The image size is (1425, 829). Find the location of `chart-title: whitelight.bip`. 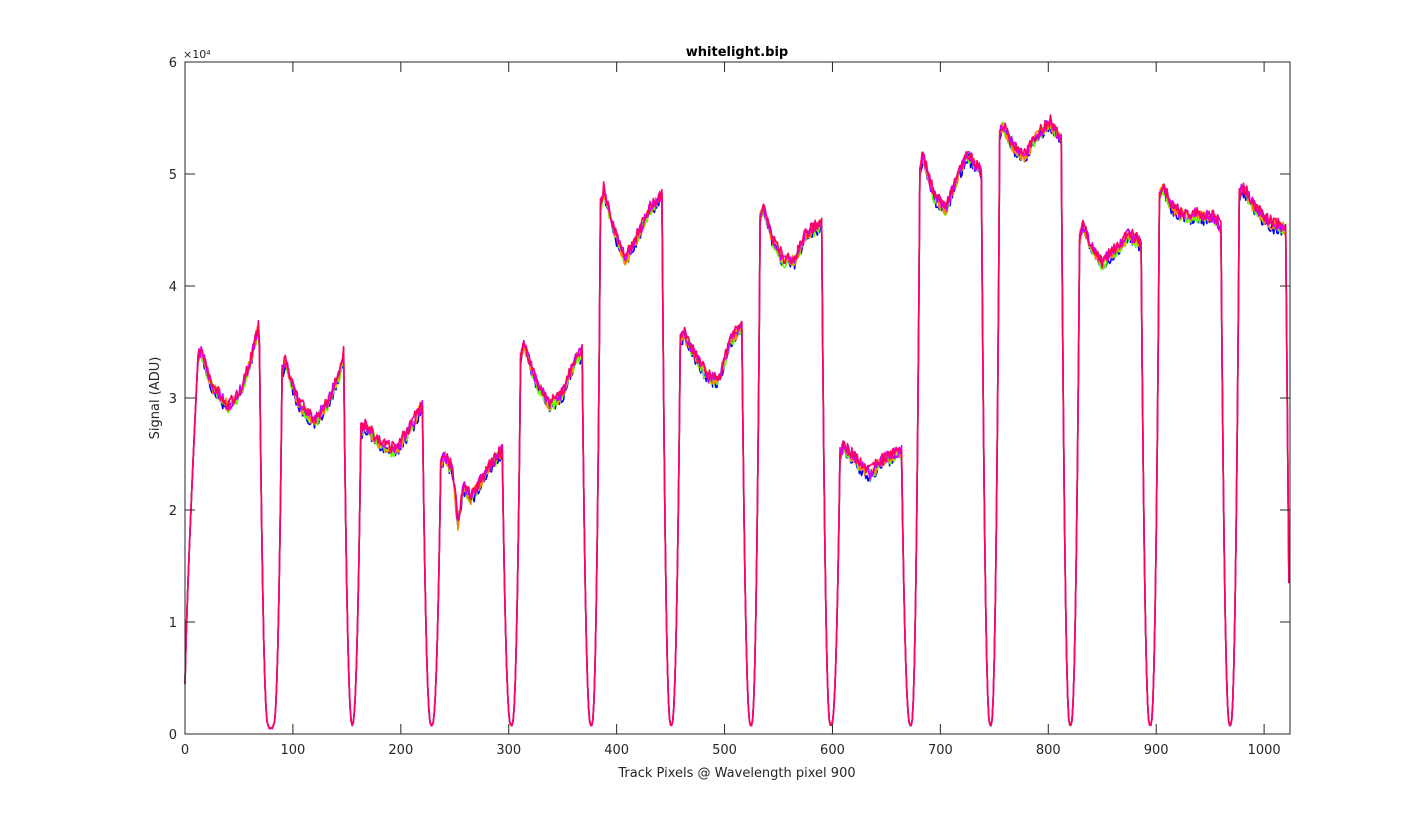

chart-title: whitelight.bip is located at coordinates (737, 52).